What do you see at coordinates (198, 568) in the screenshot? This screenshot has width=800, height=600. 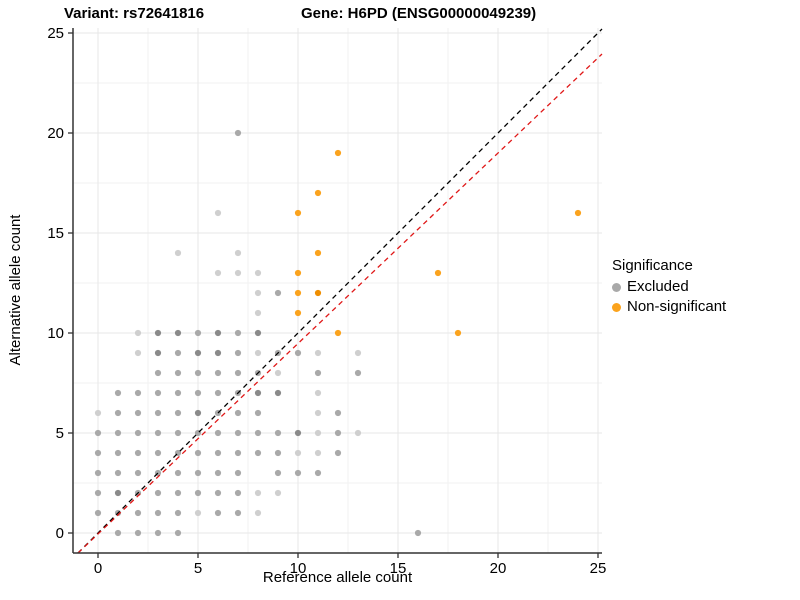 I see `x-tick-label: 5` at bounding box center [198, 568].